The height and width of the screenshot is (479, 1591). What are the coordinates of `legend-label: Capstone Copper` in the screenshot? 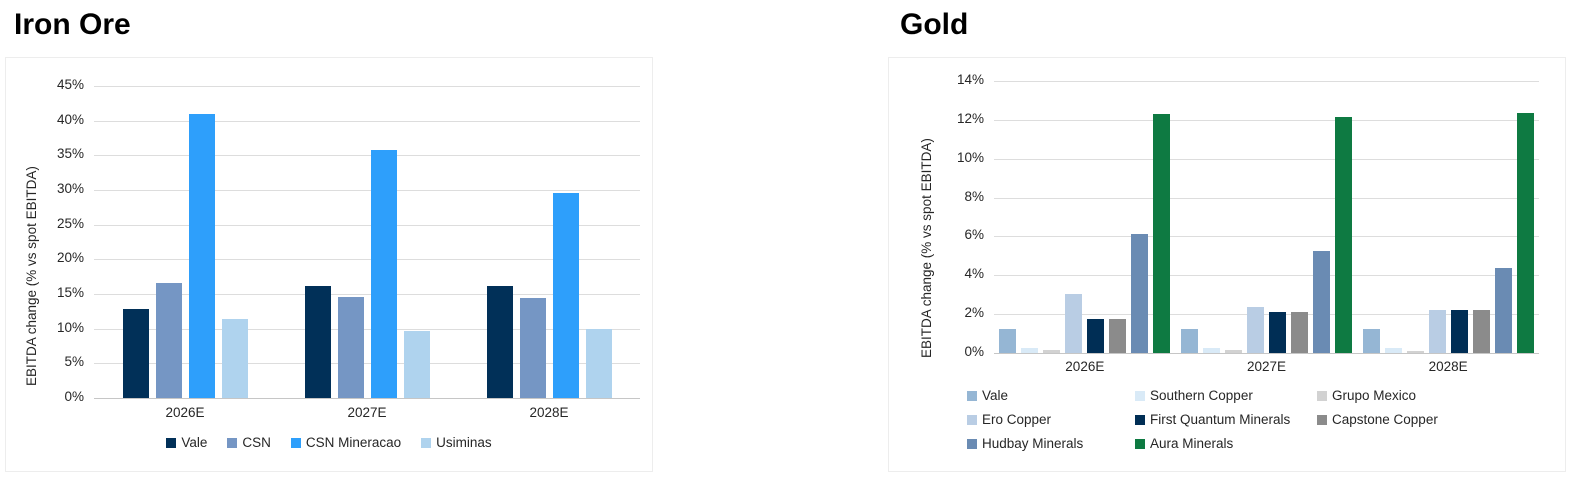 It's located at (1385, 419).